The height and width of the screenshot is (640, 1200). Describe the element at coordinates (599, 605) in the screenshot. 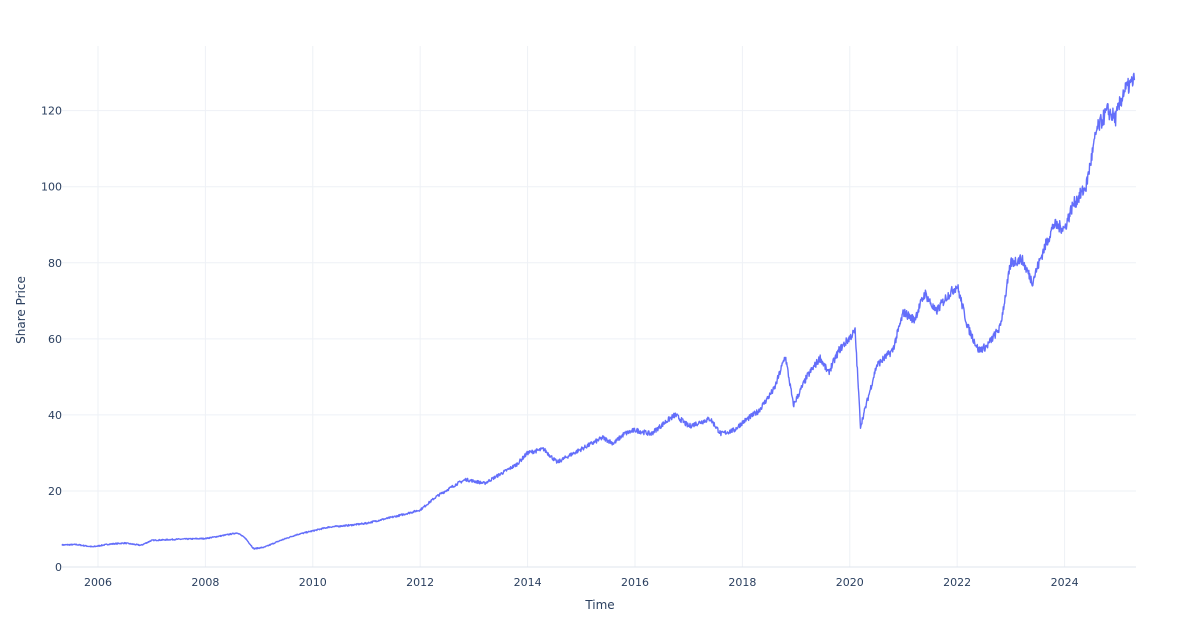

I see `x-axis-title: Time` at that location.